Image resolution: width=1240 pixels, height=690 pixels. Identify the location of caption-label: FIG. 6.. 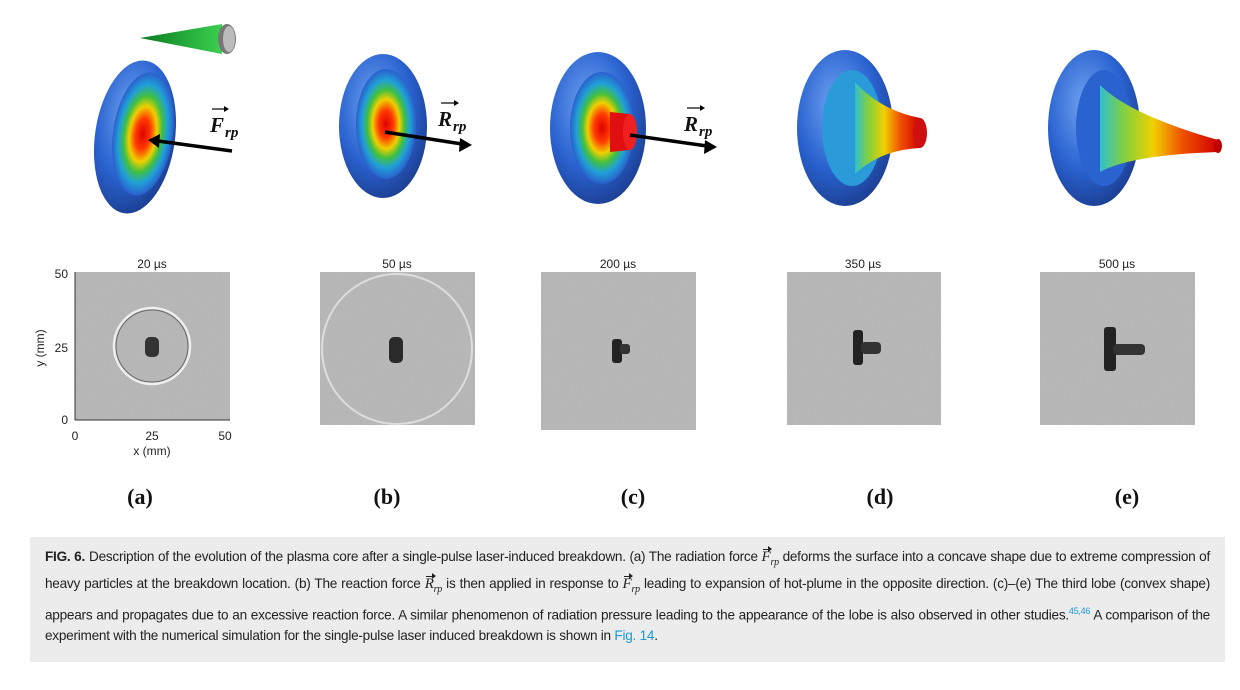
(65, 556).